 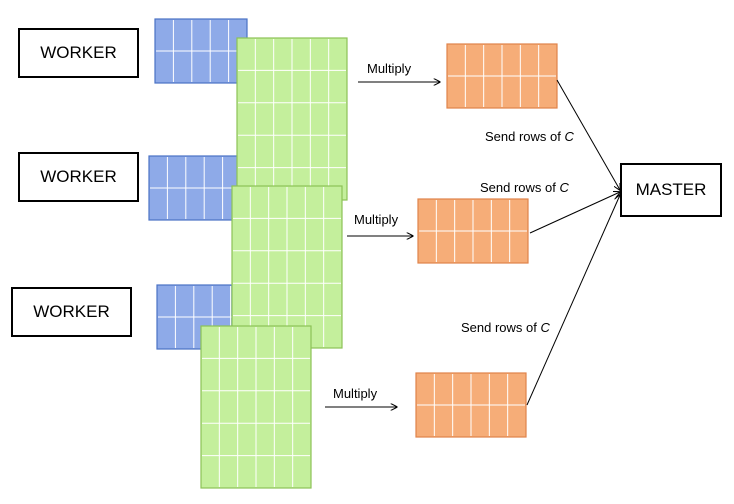 I want to click on worker-box-3: WORKER, so click(x=71, y=312).